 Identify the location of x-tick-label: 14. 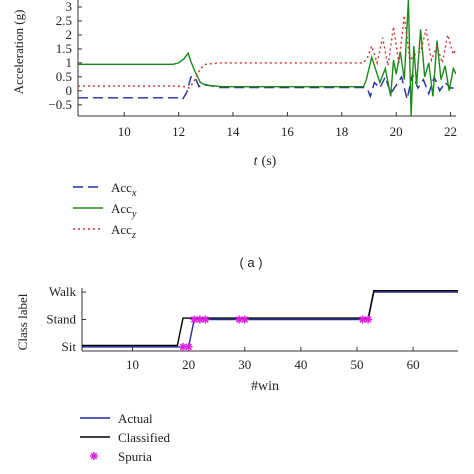
(234, 131).